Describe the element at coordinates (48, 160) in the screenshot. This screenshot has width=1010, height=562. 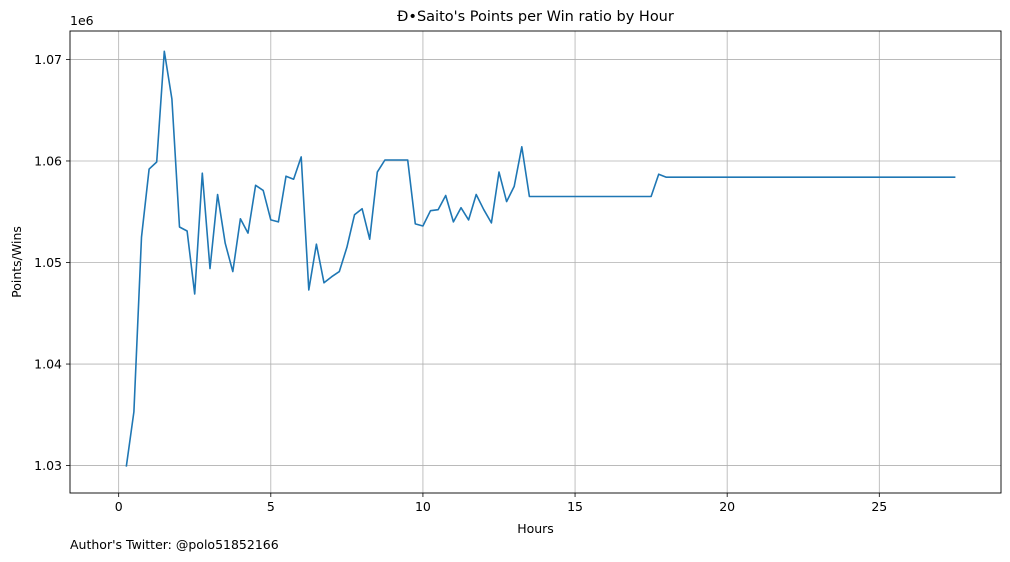
I see `y-tick-label: 1.06` at that location.